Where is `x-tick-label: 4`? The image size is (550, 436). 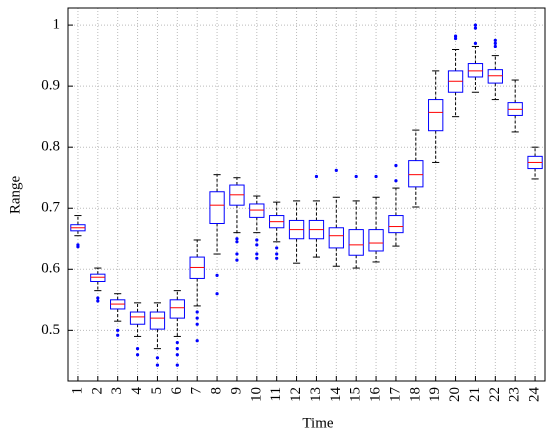 x-tick-label: 4 is located at coordinates (137, 391).